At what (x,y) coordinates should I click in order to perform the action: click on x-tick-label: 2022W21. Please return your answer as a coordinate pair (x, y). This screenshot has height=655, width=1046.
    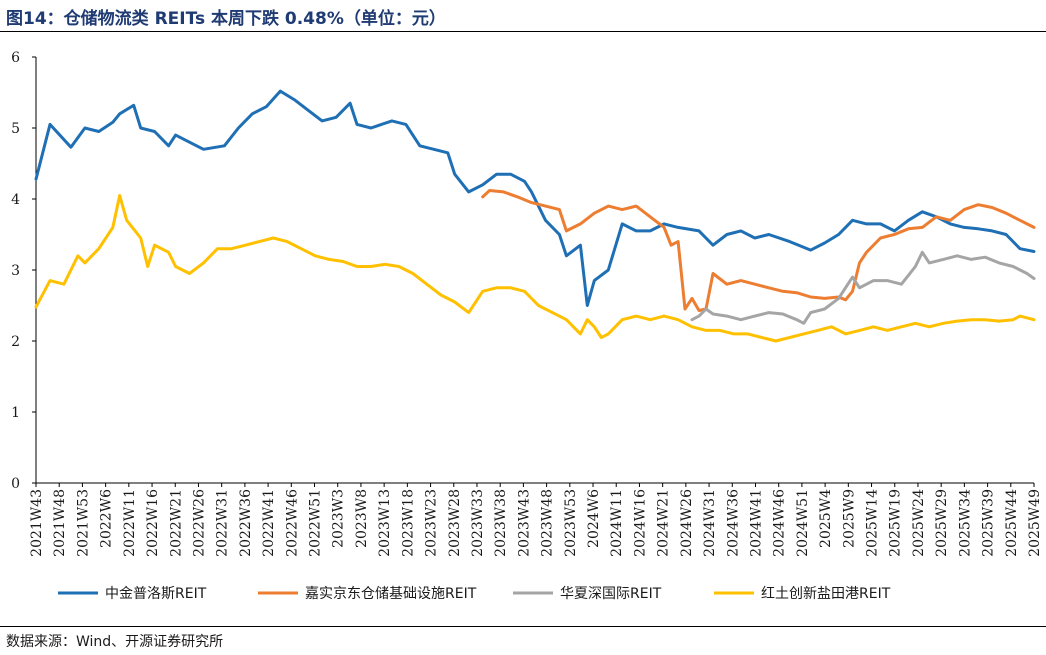
    Looking at the image, I should click on (176, 523).